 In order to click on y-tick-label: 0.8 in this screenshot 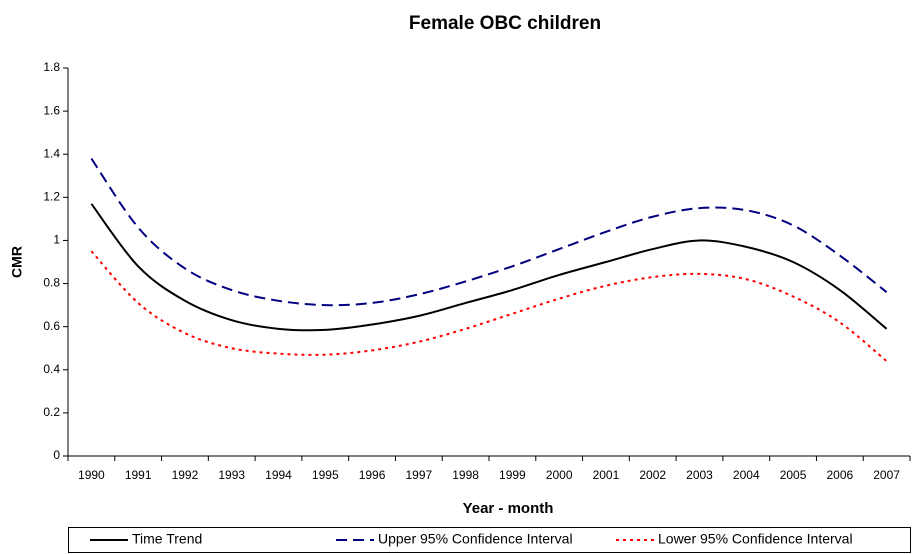, I will do `click(51, 283)`.